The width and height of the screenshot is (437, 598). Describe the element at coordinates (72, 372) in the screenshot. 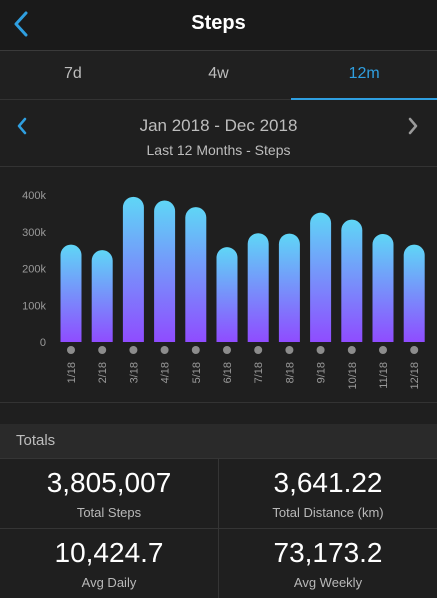

I see `x-tick-label: 1/18` at that location.